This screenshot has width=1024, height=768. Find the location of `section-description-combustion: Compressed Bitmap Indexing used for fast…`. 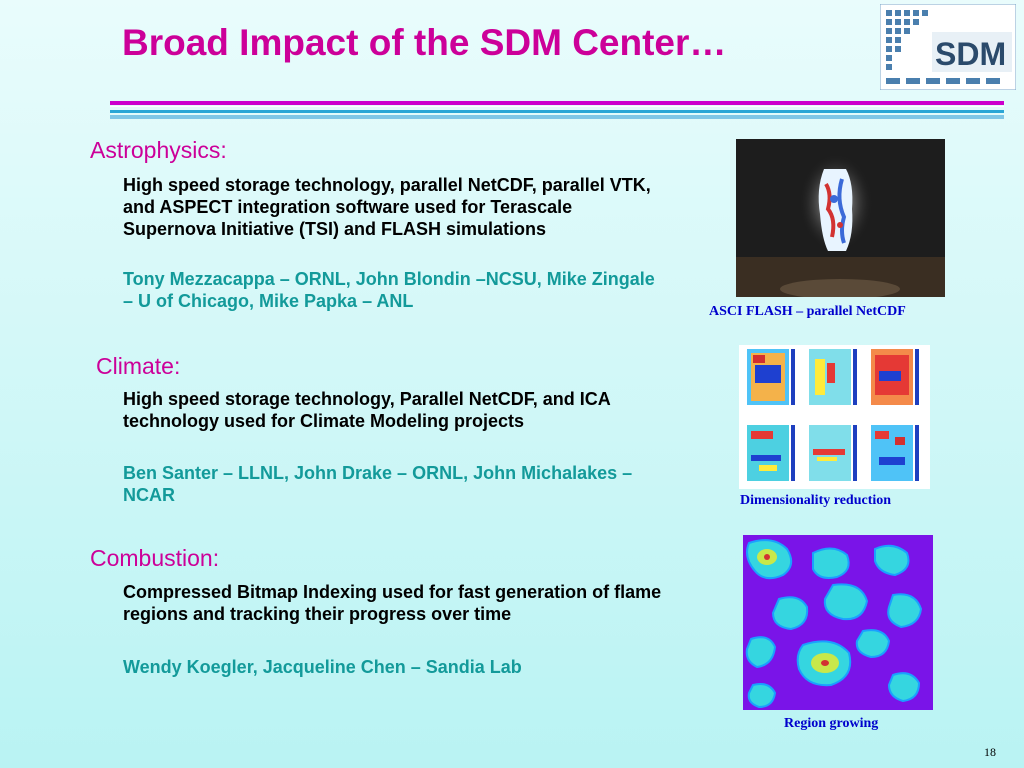

section-description-combustion: Compressed Bitmap Indexing used for fast… is located at coordinates (392, 603).